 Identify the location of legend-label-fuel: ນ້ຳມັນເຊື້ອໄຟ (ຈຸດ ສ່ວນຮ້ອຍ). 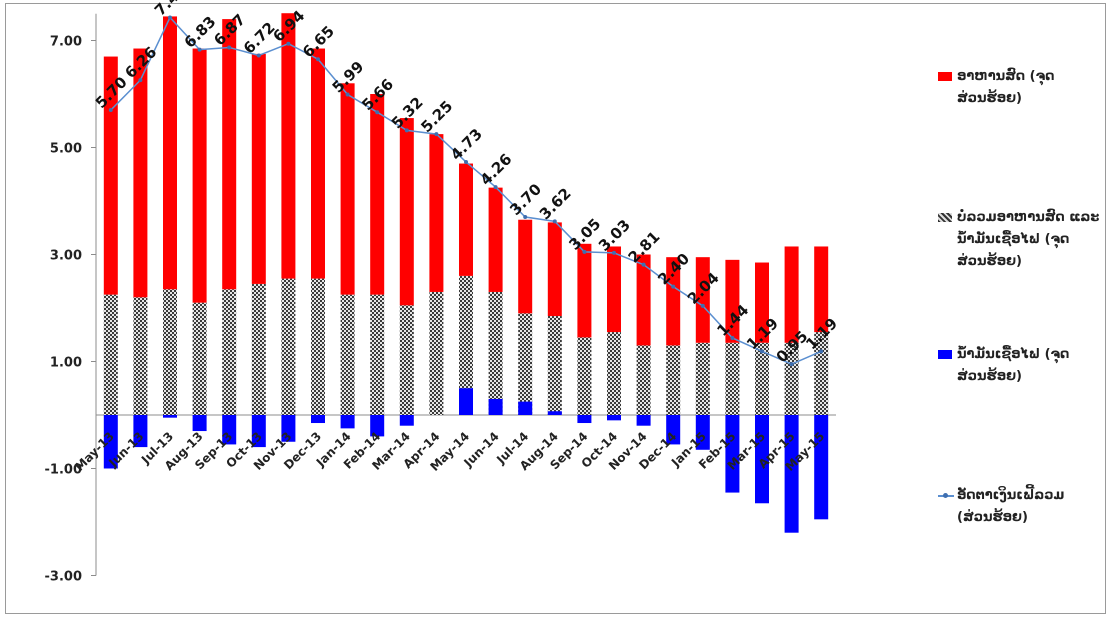
(1013, 365).